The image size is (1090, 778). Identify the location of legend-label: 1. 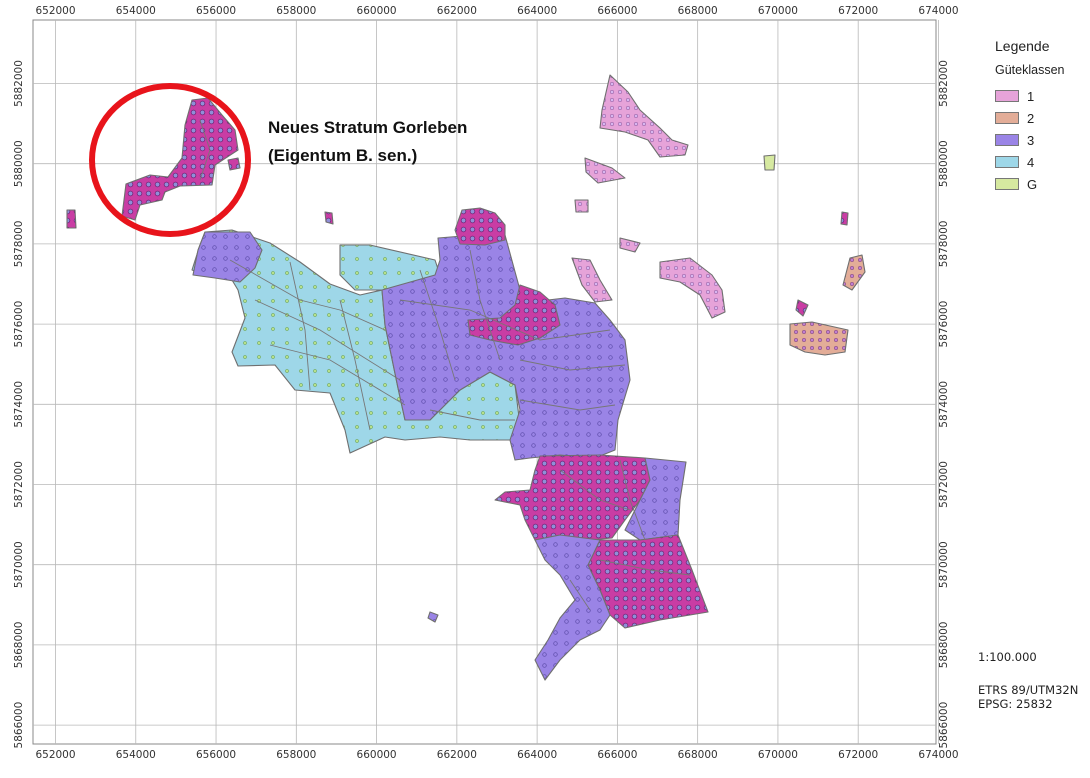
(1031, 96).